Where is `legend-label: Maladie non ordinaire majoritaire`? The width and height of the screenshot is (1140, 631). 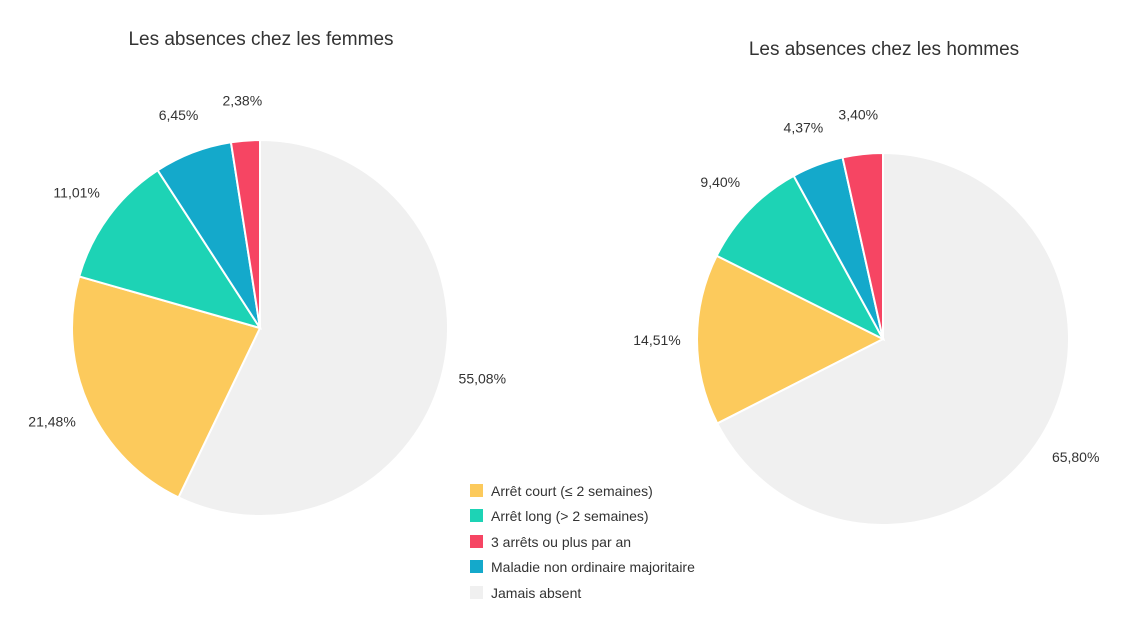
legend-label: Maladie non ordinaire majoritaire is located at coordinates (593, 567).